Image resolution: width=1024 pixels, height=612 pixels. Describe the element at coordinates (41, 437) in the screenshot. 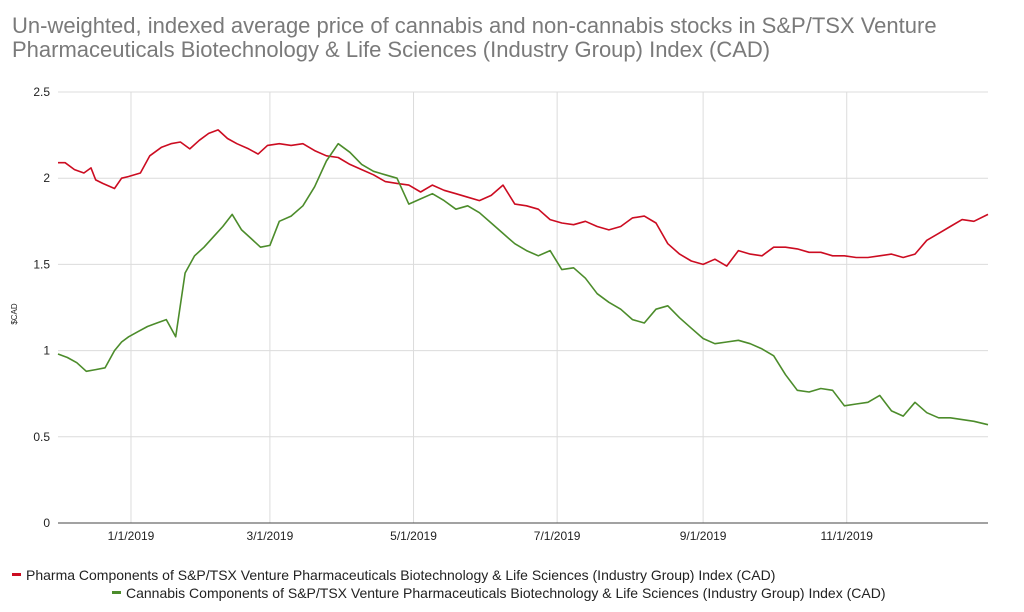

I see `y-tick-label: 0.5` at that location.